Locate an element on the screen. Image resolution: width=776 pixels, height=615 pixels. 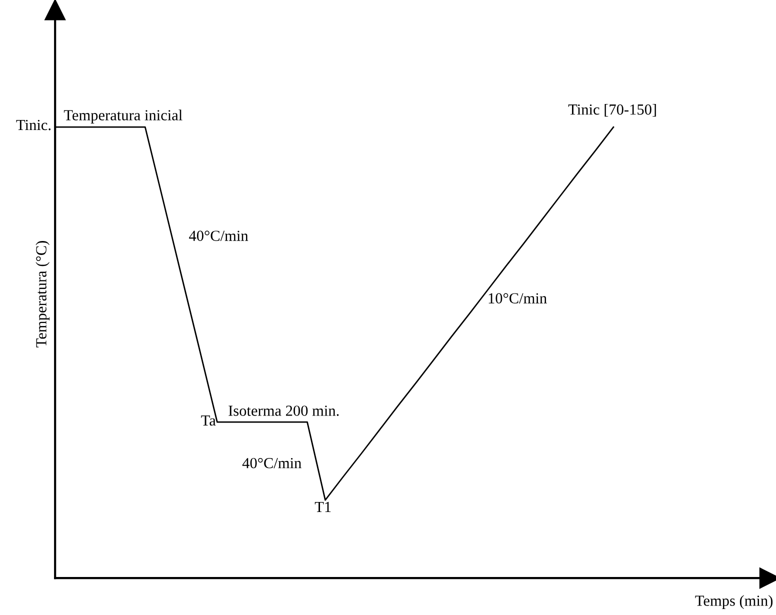
annotation: T1 is located at coordinates (322, 507).